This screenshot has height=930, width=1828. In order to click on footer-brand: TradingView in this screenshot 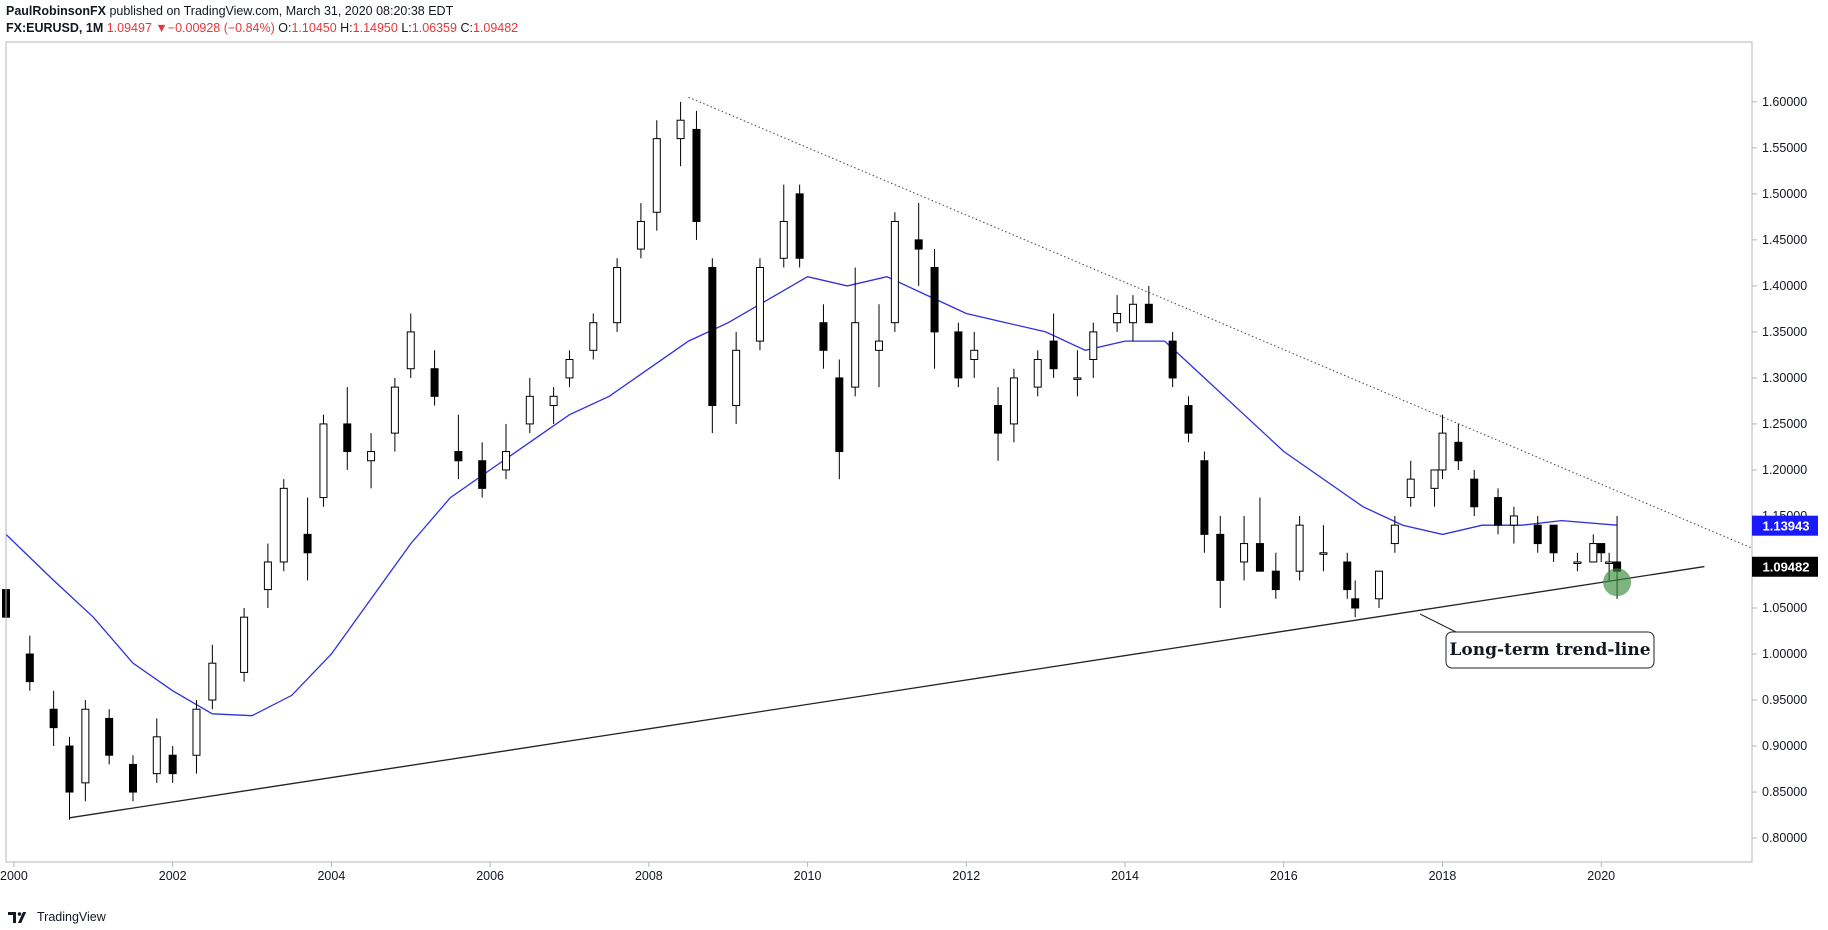, I will do `click(71, 917)`.